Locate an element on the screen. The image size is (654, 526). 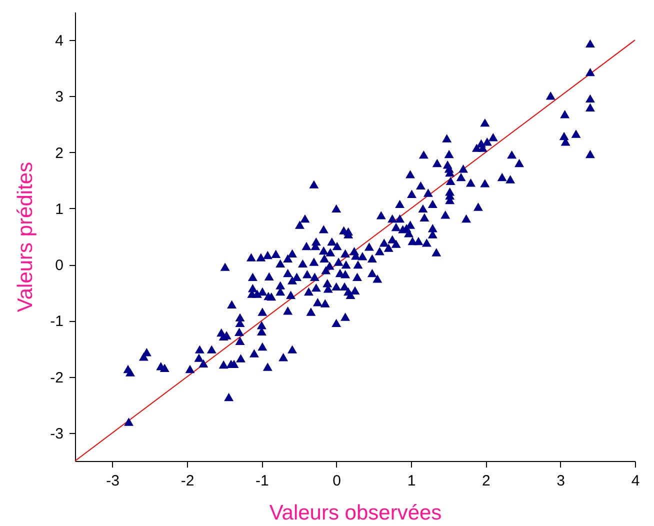
x-tick-label: 4 is located at coordinates (635, 481).